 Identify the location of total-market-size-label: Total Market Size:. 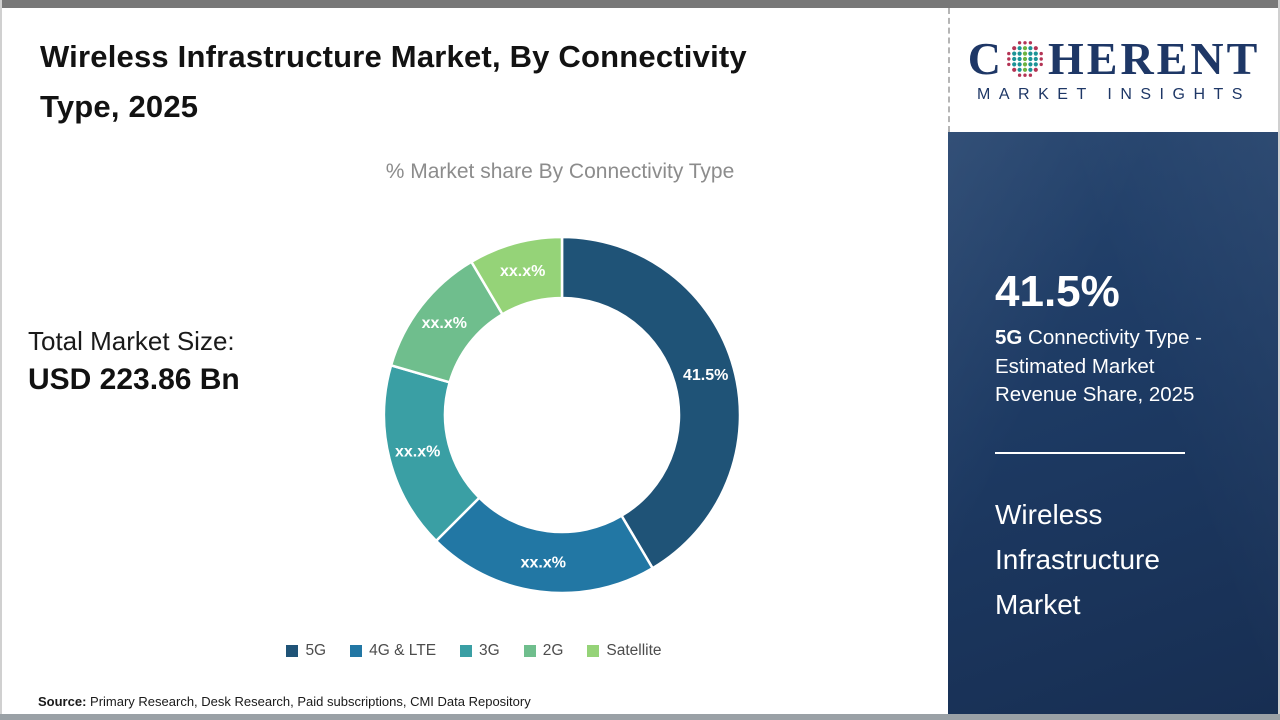
(131, 341).